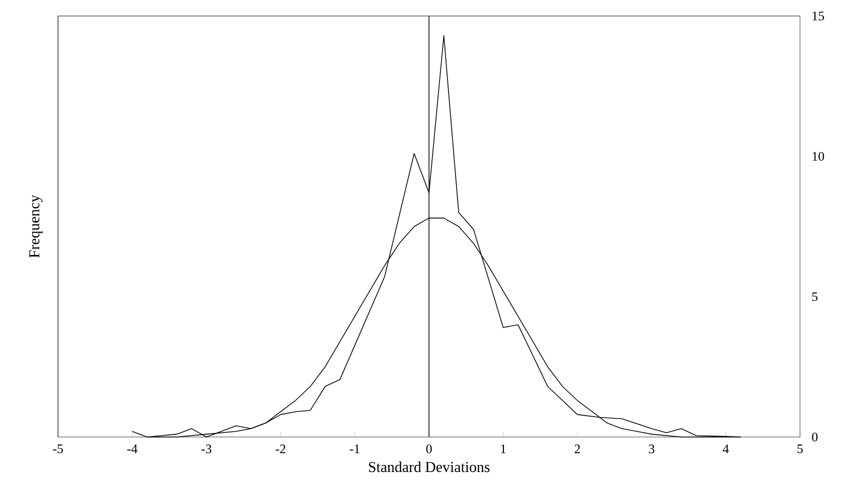 The height and width of the screenshot is (491, 844). Describe the element at coordinates (800, 449) in the screenshot. I see `x-tick-label: 5` at that location.